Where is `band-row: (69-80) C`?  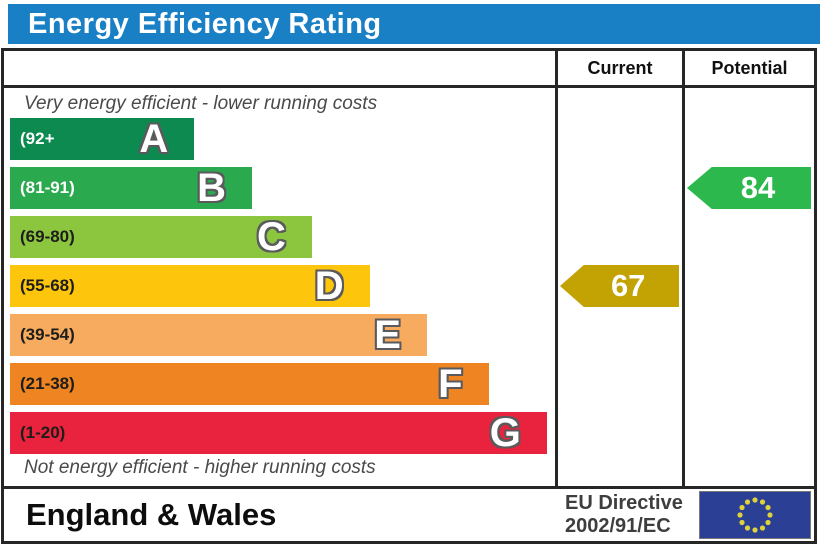 band-row: (69-80) C is located at coordinates (282, 237).